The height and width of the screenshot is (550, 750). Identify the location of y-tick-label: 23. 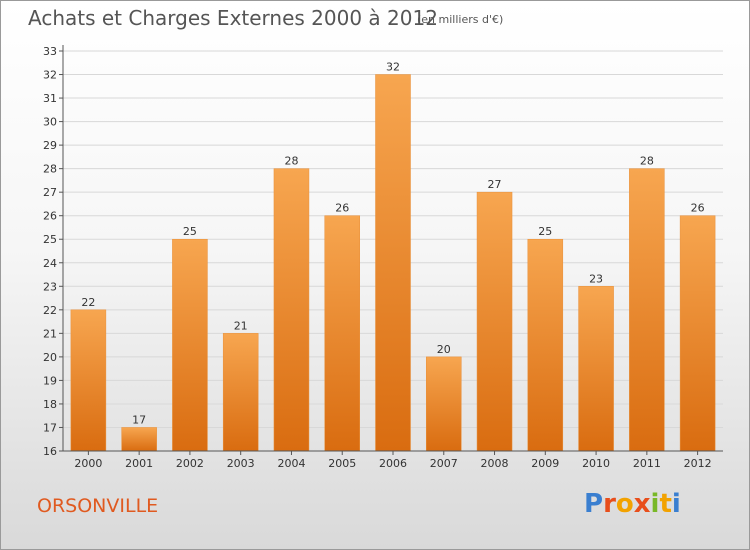
(50, 286).